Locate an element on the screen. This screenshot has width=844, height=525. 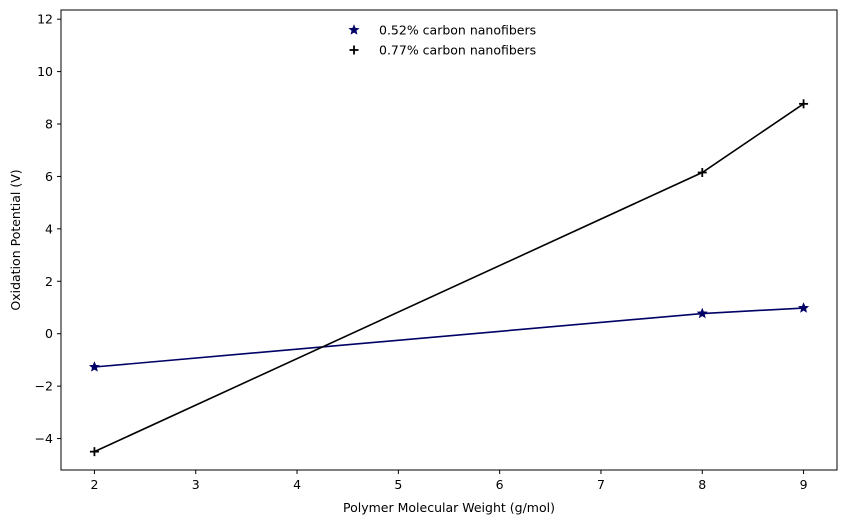
y-tick-label: −2 is located at coordinates (44, 386).